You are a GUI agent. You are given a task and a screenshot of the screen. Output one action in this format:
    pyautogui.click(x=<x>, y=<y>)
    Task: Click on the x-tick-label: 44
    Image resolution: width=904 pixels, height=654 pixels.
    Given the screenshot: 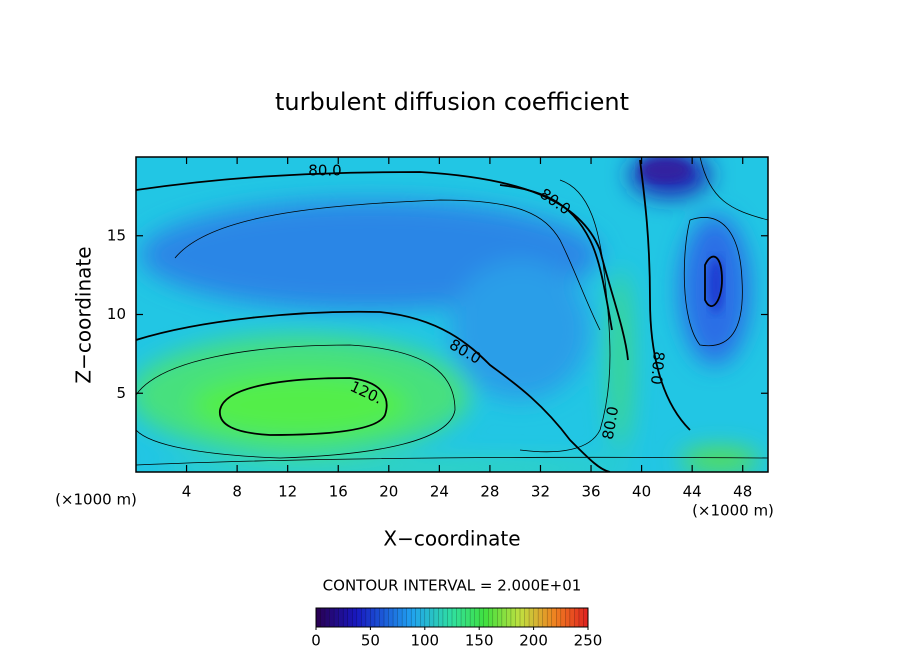 What is the action you would take?
    pyautogui.click(x=692, y=492)
    